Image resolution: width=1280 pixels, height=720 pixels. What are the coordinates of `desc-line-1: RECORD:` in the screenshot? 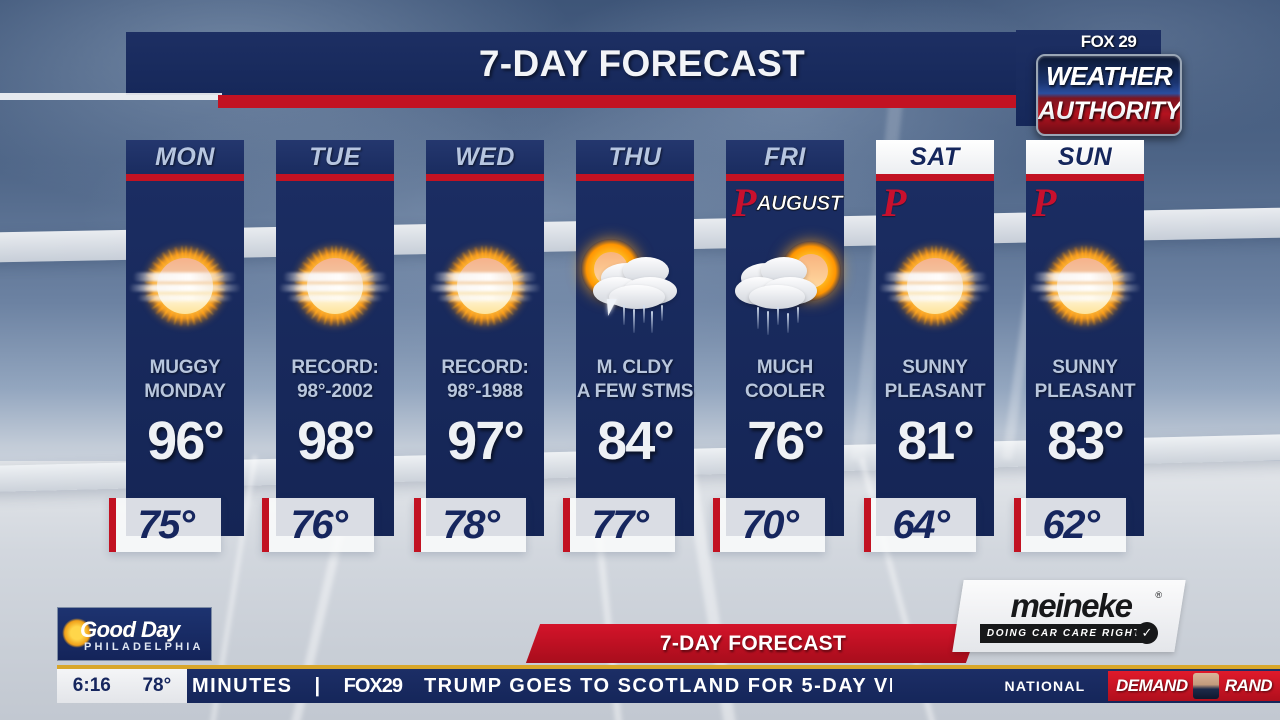 It's located at (485, 367).